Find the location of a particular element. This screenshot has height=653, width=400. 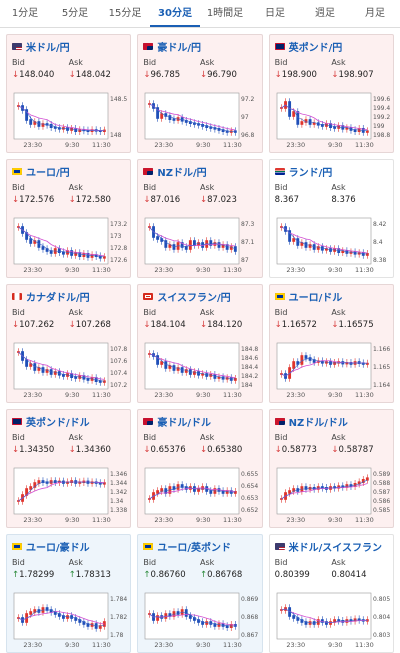

up-arrow-icon: ↑ is located at coordinates (203, 575).